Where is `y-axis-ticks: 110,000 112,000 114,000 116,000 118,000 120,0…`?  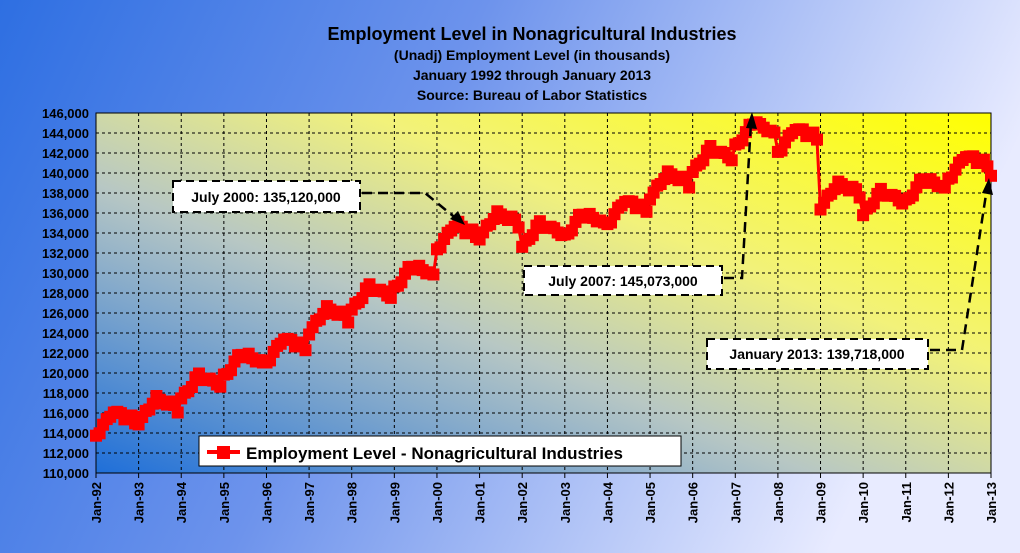
y-axis-ticks: 110,000 112,000 114,000 116,000 118,000 120,0… is located at coordinates (65, 293).